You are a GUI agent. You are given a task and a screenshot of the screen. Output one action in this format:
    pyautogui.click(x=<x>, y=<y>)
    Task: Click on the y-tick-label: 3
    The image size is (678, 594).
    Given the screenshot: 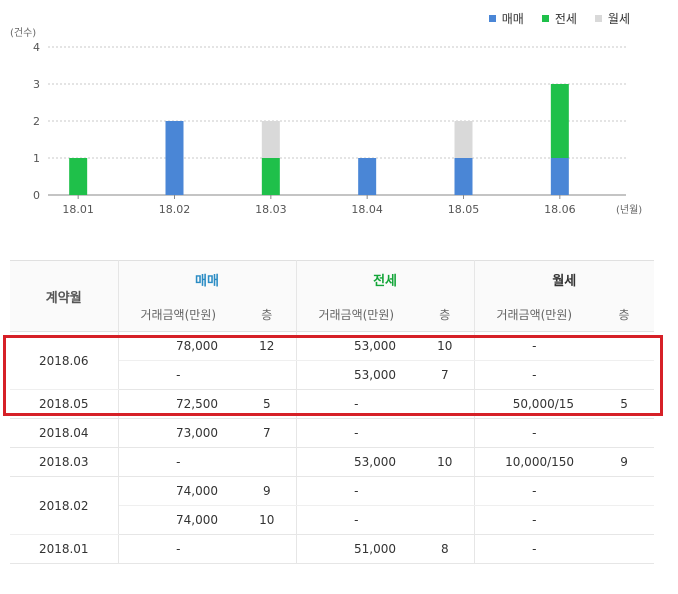 What is the action you would take?
    pyautogui.click(x=36, y=84)
    